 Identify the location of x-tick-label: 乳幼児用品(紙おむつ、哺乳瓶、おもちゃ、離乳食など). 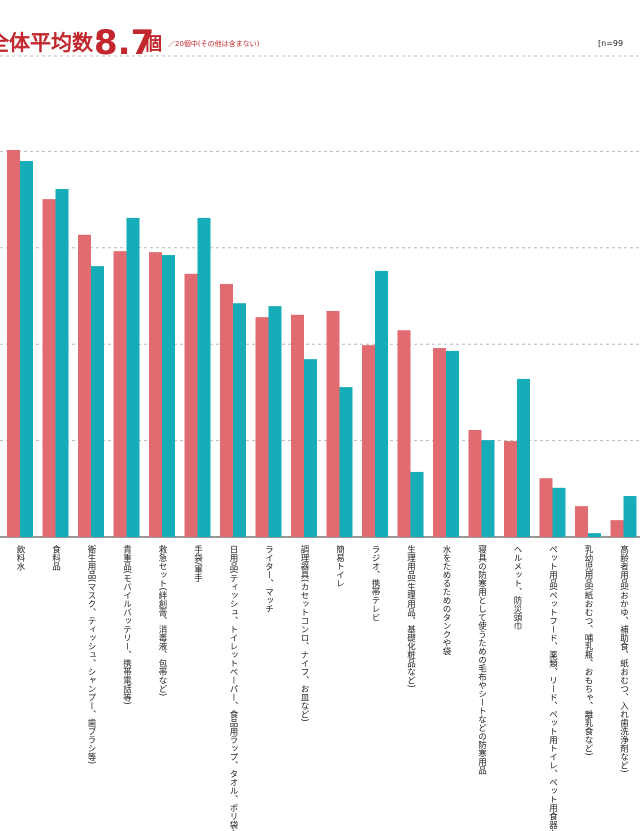
(588, 649).